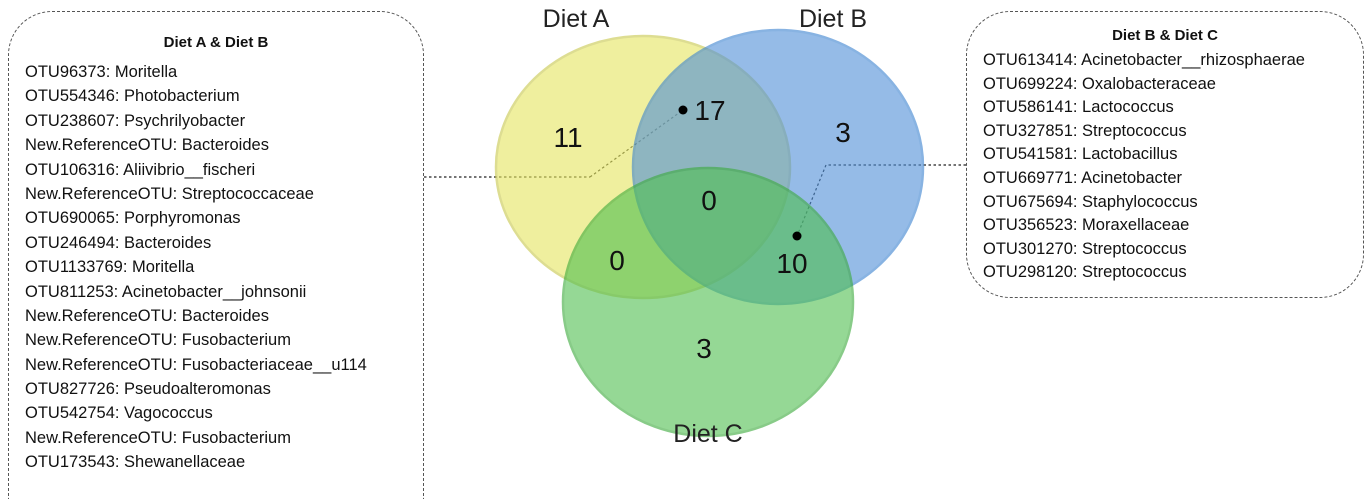 The height and width of the screenshot is (499, 1372). I want to click on otu-list-item: OTU173543: Shewanellaceae, so click(135, 462).